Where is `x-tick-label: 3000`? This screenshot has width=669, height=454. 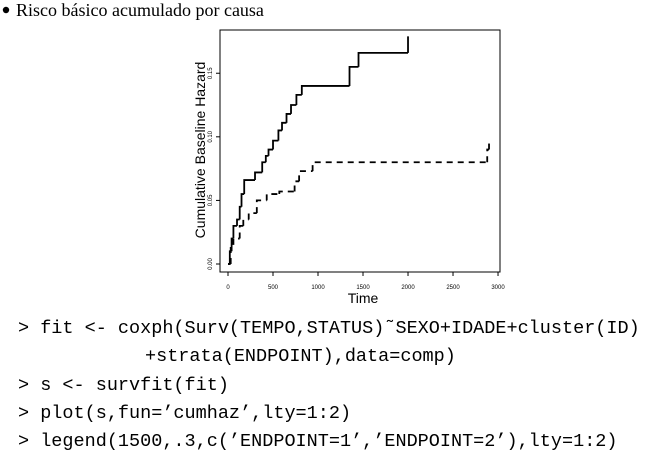
x-tick-label: 3000 is located at coordinates (498, 288).